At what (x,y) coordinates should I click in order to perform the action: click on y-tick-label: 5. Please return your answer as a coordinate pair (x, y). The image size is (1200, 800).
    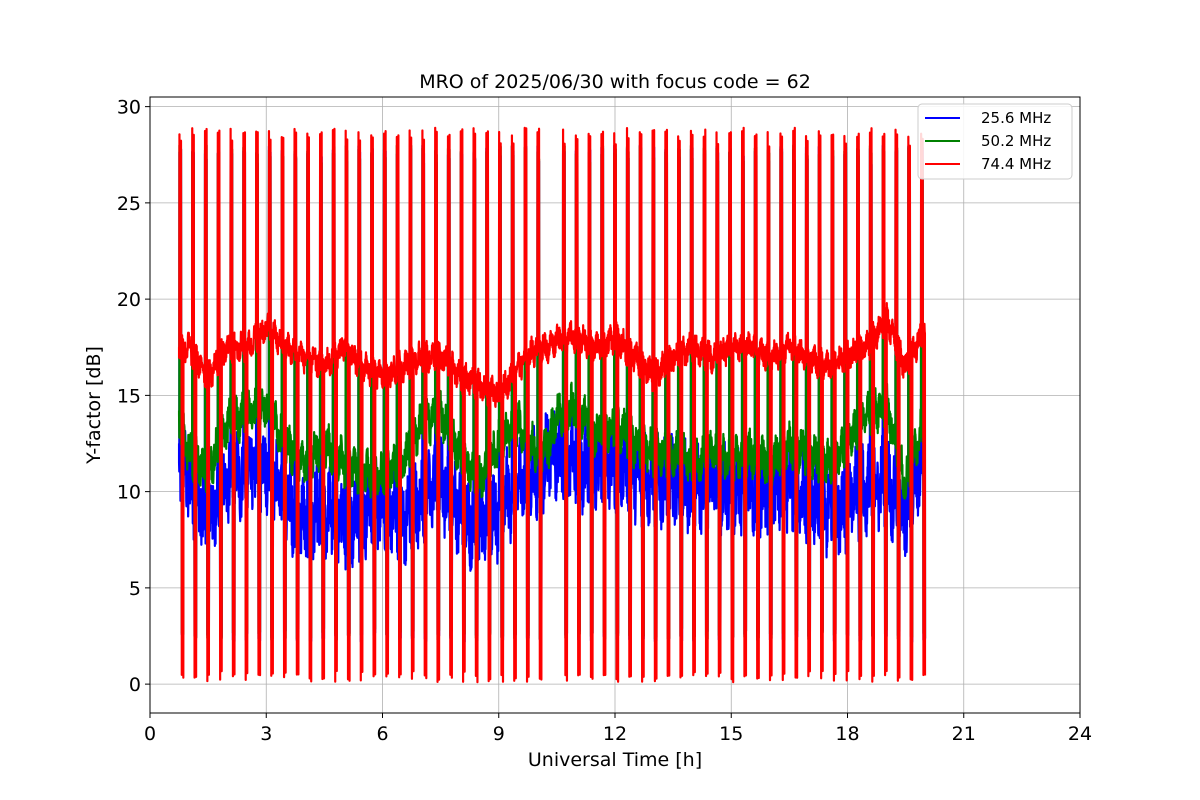
    Looking at the image, I should click on (135, 589).